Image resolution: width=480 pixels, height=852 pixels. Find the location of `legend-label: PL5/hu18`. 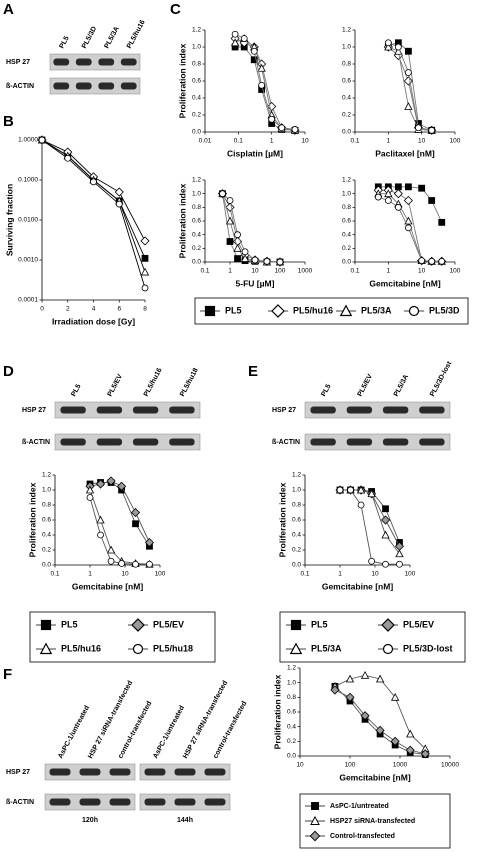

legend-label: PL5/hu18 is located at coordinates (173, 648).